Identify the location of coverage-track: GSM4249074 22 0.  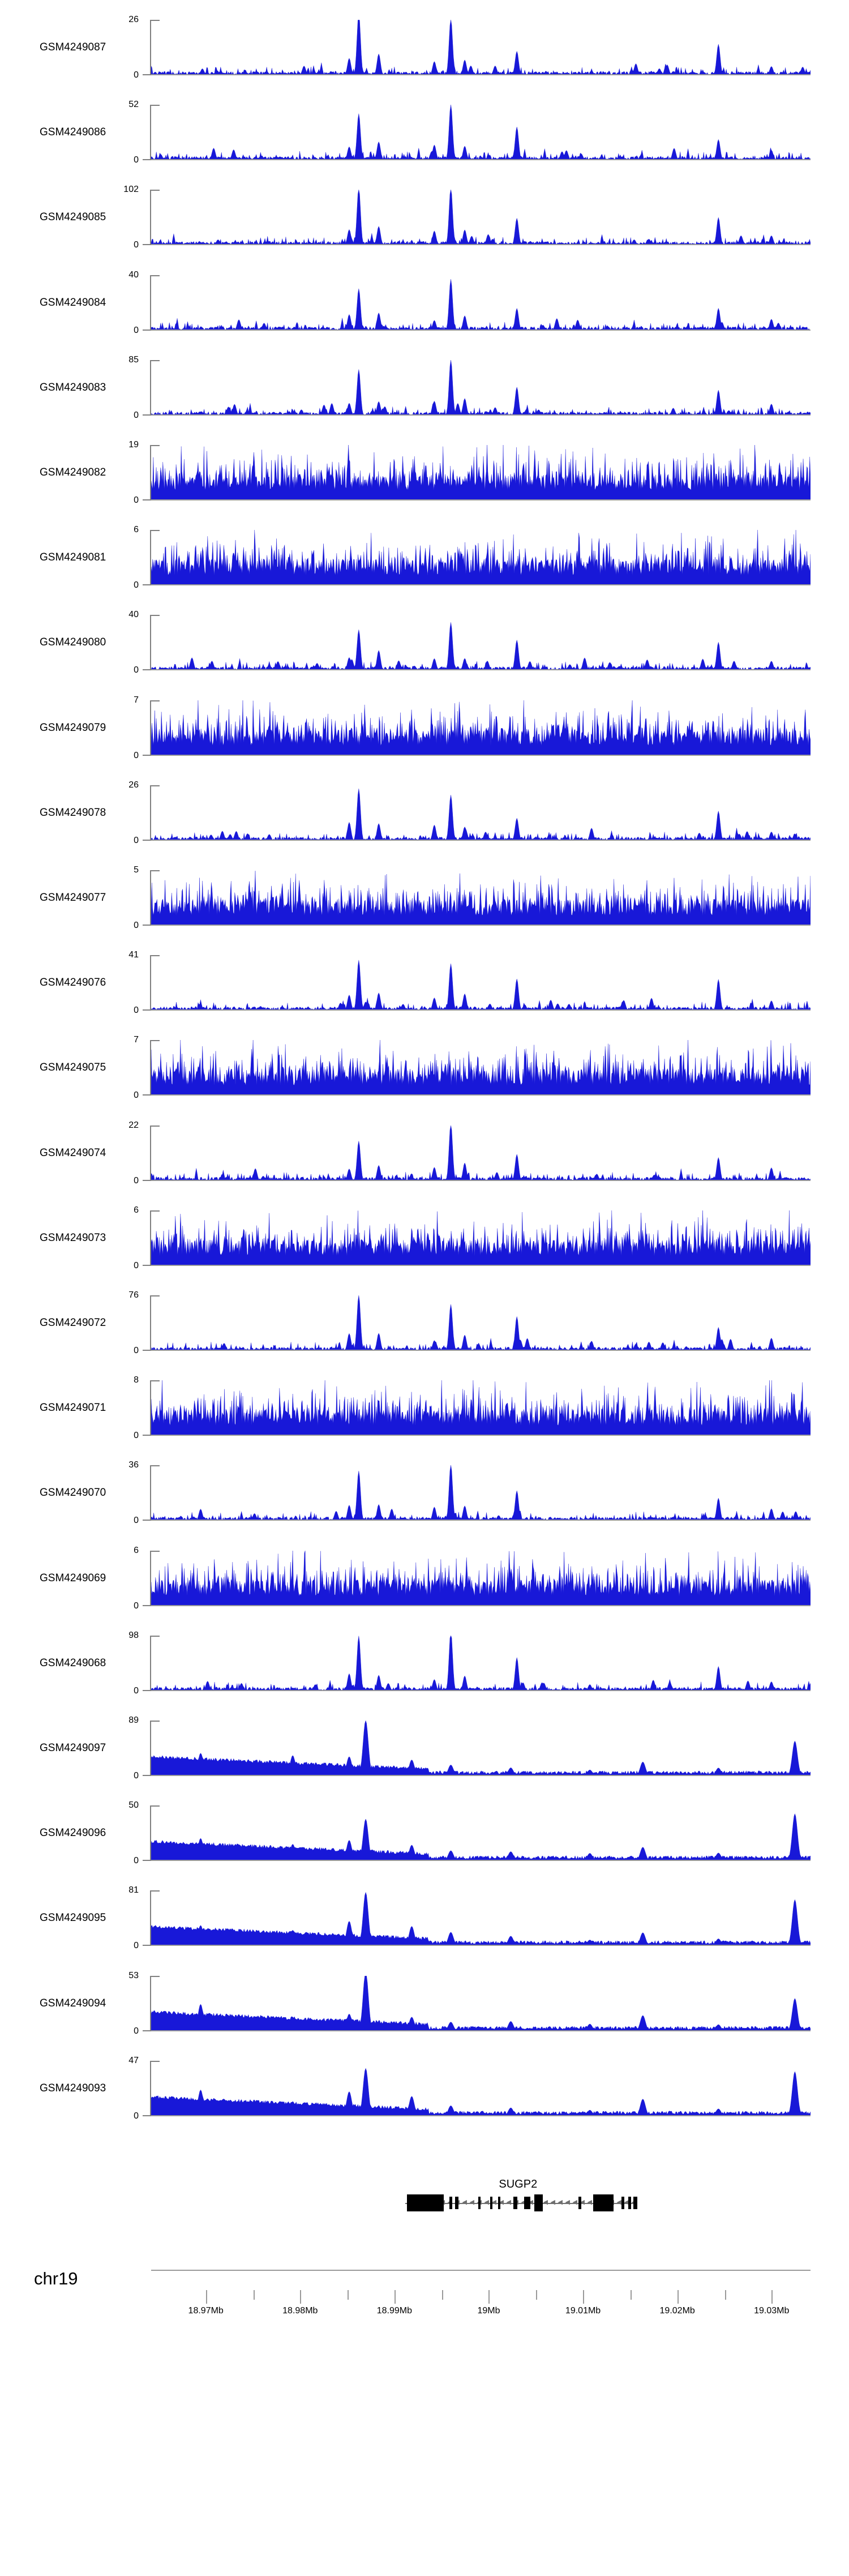
(424, 1153).